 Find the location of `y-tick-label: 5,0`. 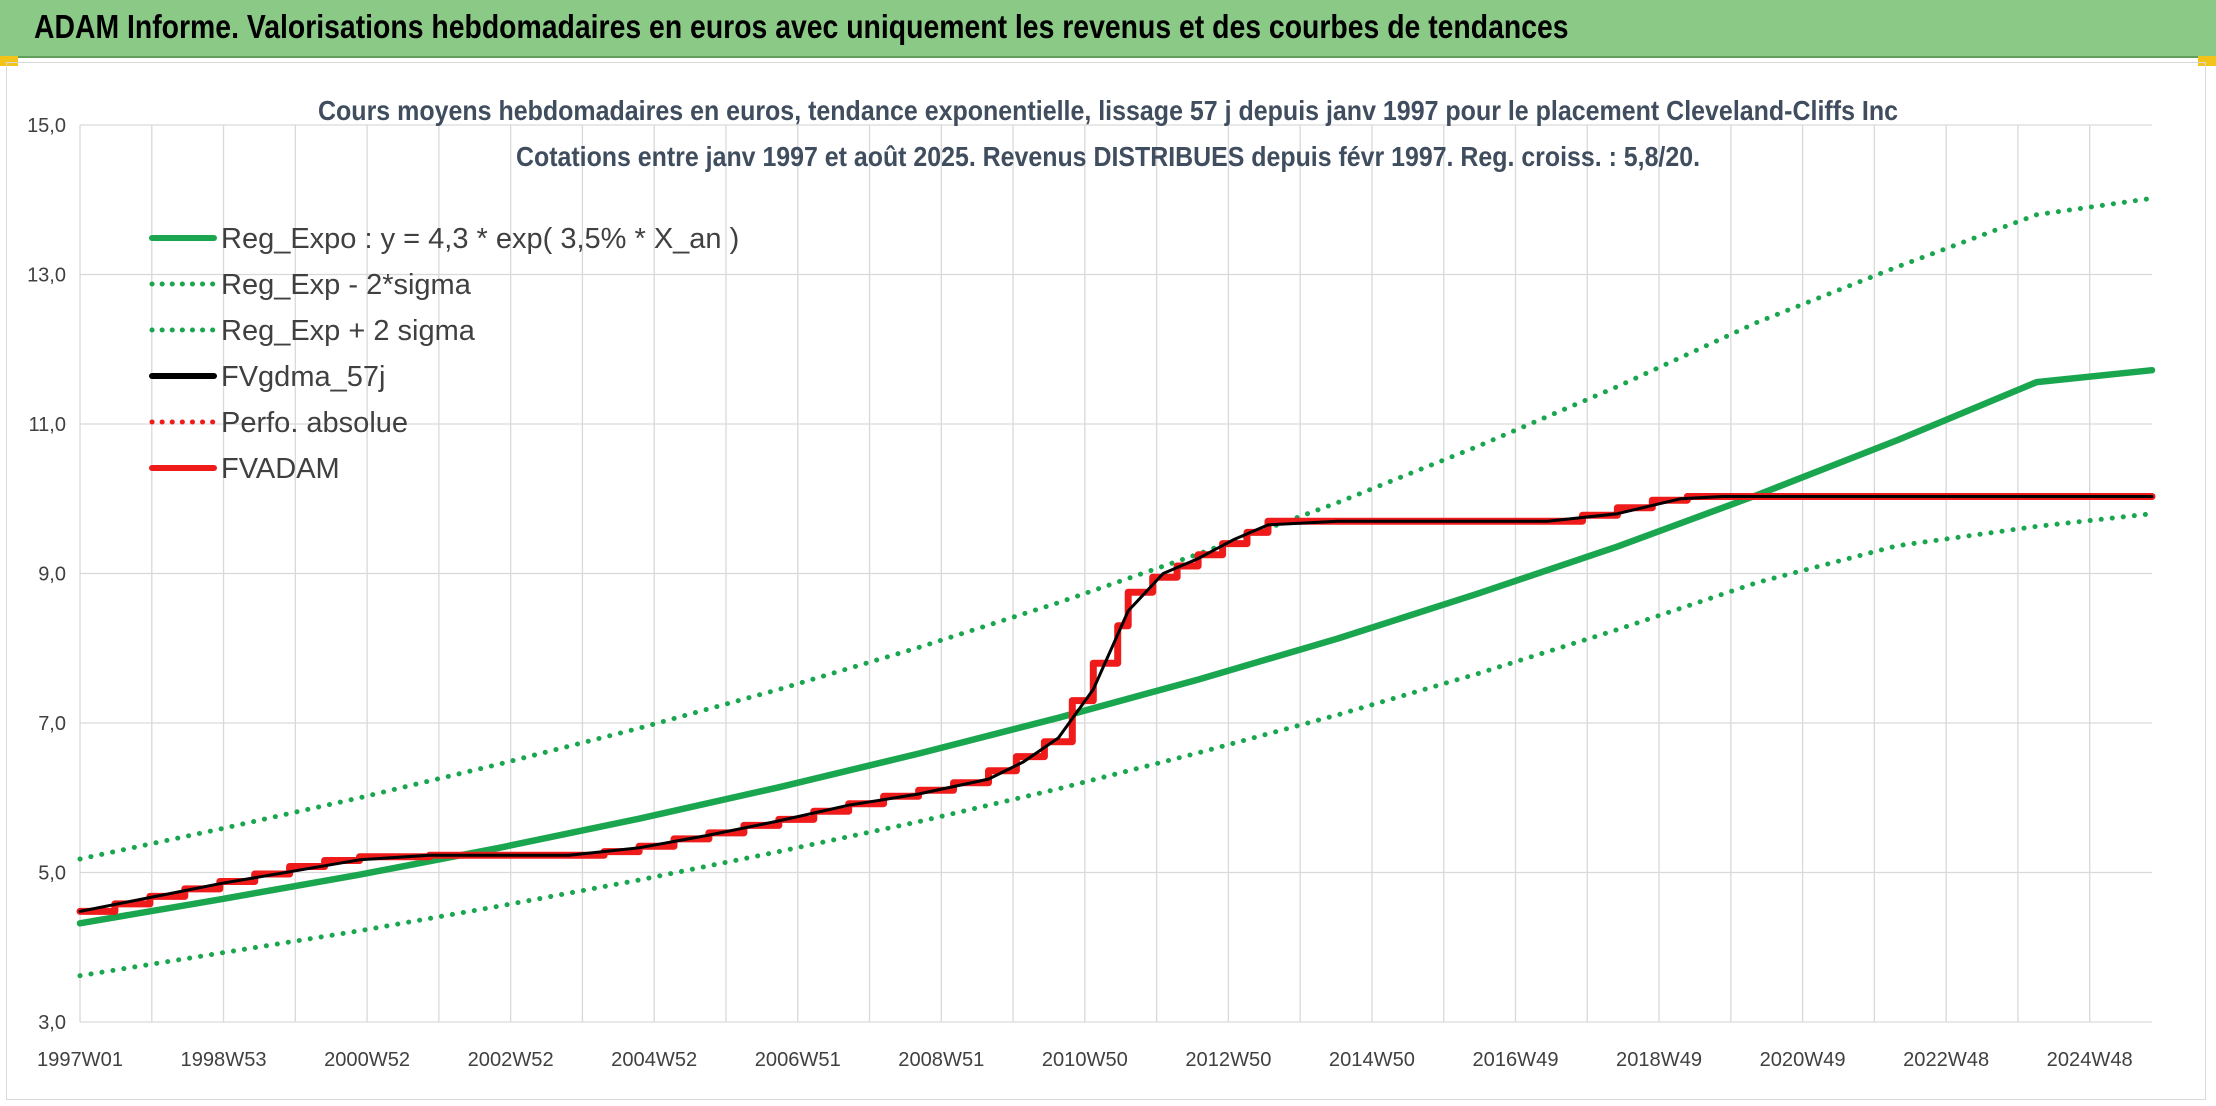

y-tick-label: 5,0 is located at coordinates (52, 874).